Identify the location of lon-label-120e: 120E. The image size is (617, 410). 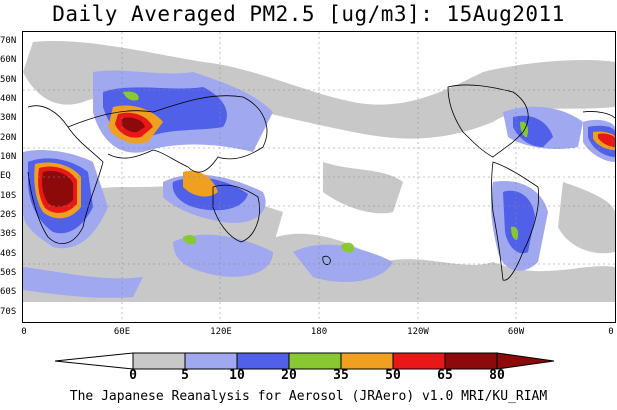
(221, 332).